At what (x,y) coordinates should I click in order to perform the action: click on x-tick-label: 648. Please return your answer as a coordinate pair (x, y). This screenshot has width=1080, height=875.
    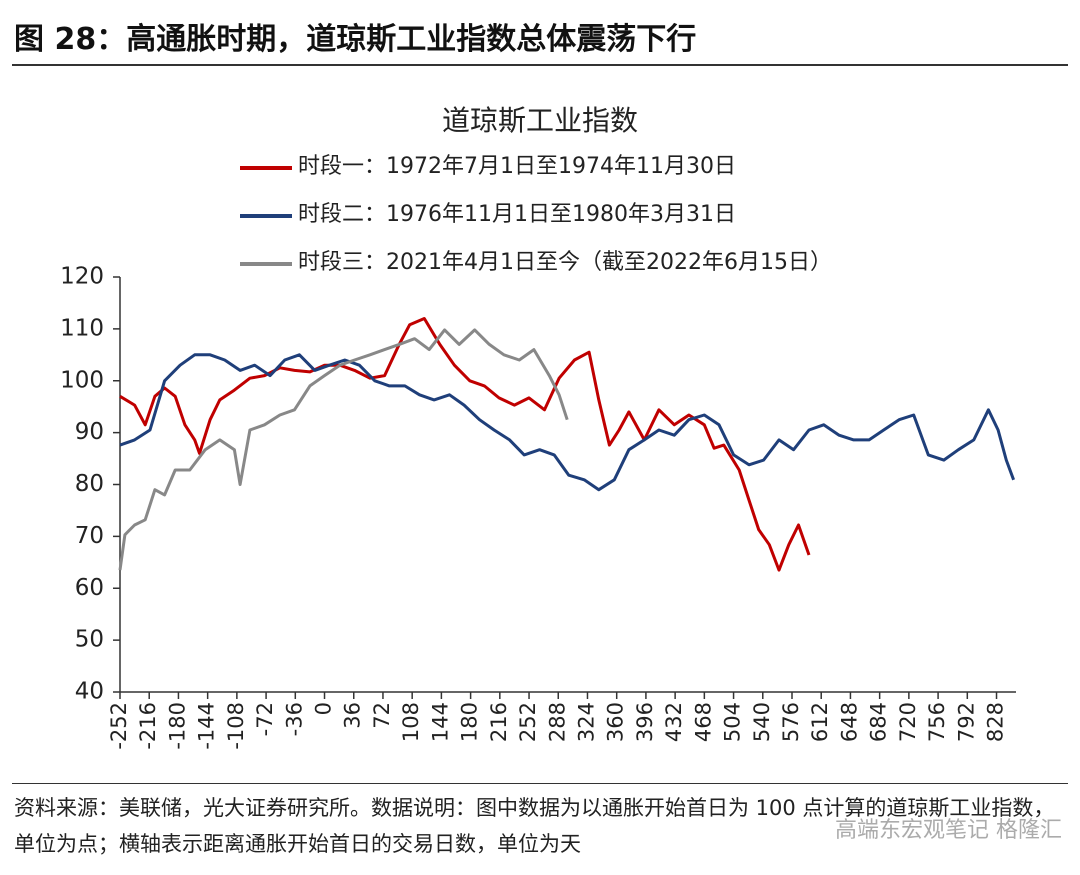
    Looking at the image, I should click on (849, 722).